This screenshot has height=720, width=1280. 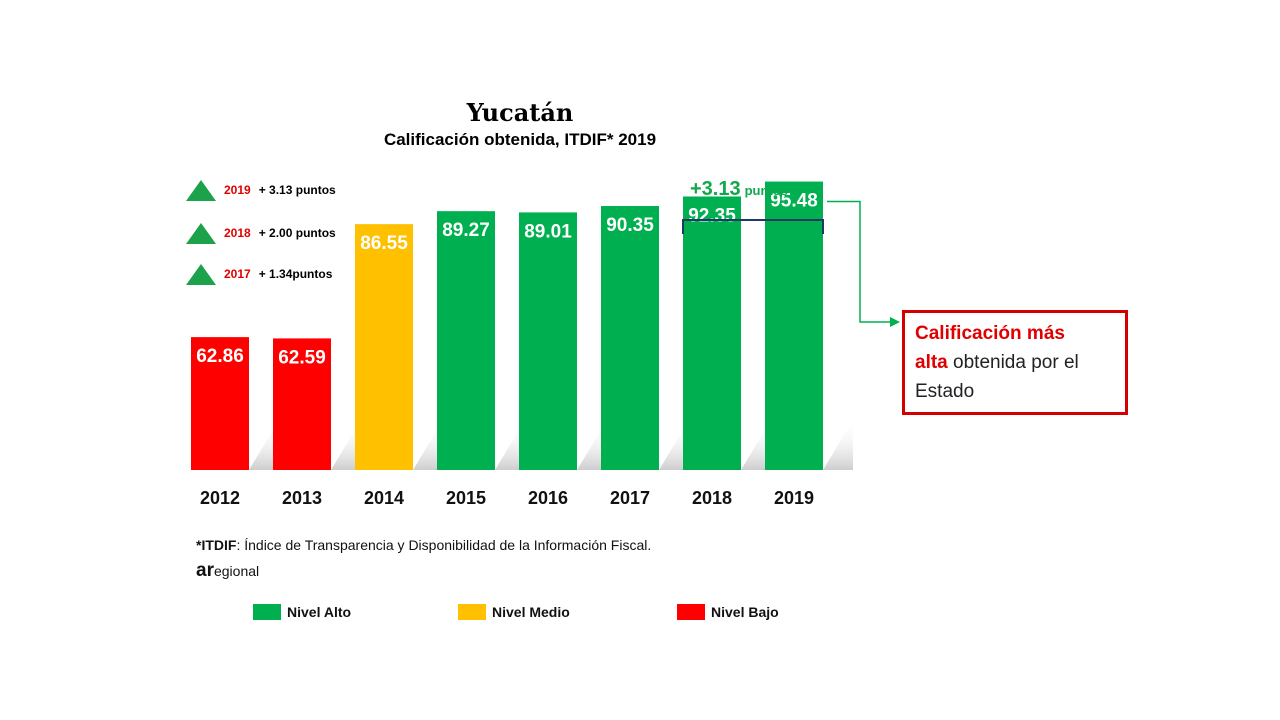 I want to click on bar-2015, so click(x=466, y=341).